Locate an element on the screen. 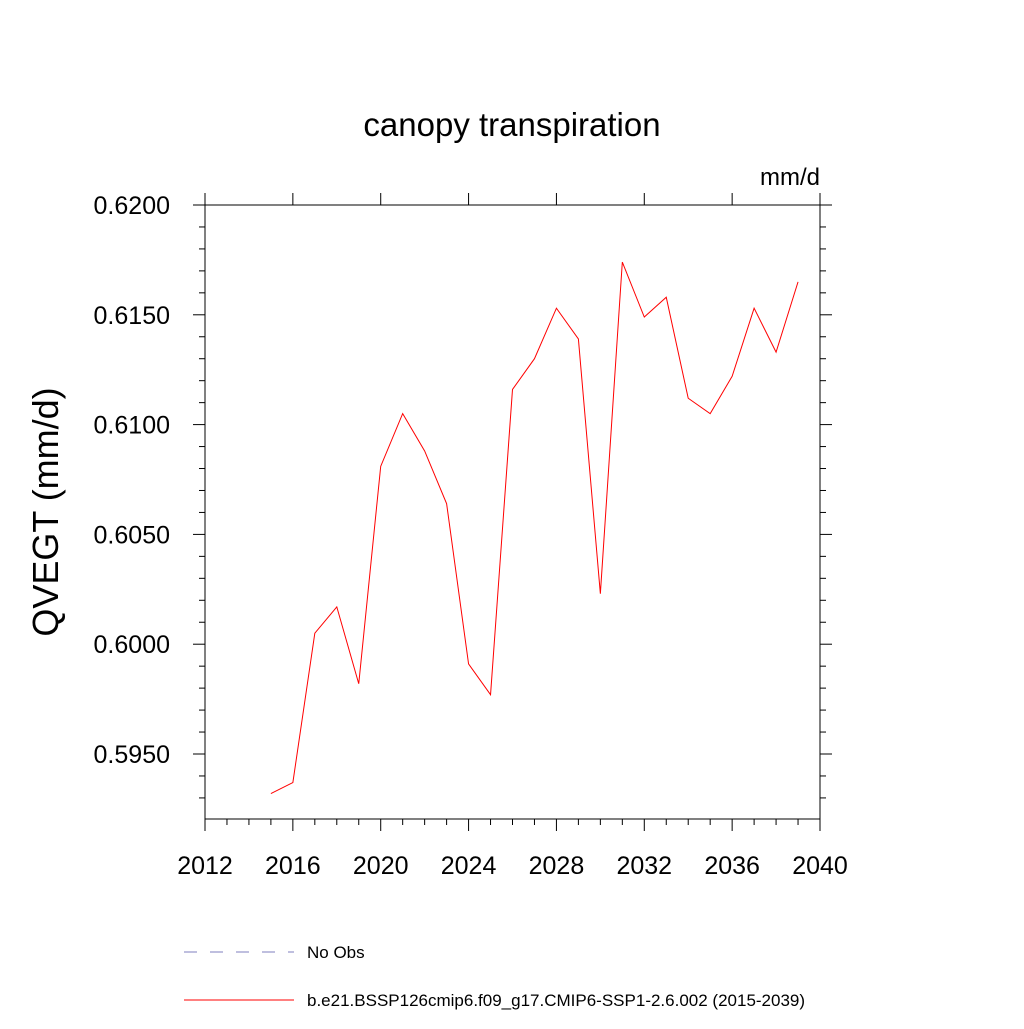  legend-label-0: No Obs is located at coordinates (336, 952).